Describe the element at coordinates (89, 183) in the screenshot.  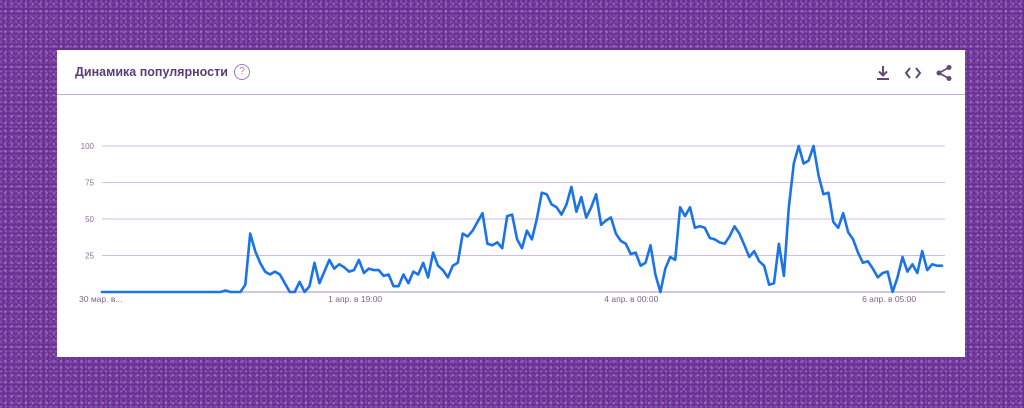
I see `y-tick-label: 75` at that location.